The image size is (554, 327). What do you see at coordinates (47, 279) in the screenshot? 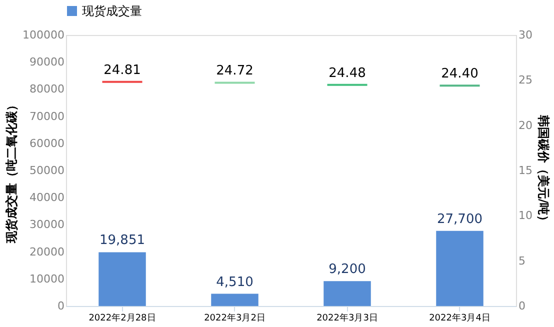
I see `y-tick-label: 10000` at bounding box center [47, 279].